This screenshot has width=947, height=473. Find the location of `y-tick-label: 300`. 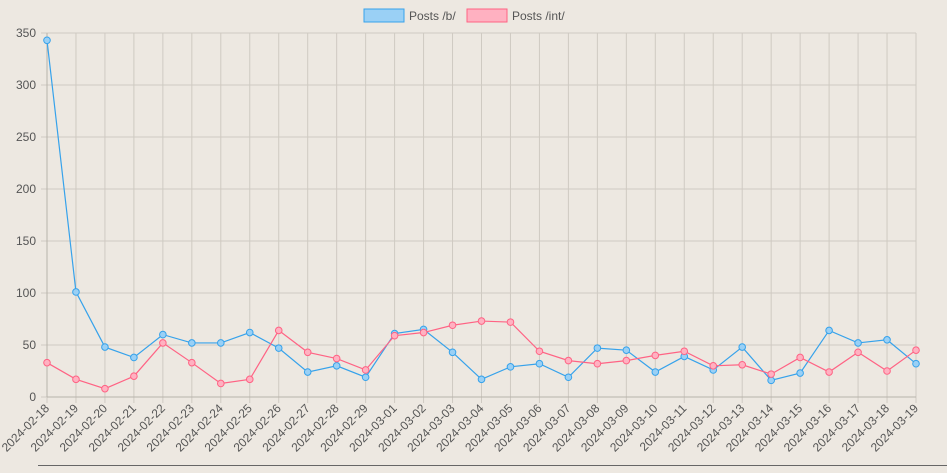

y-tick-label: 300 is located at coordinates (26, 85).